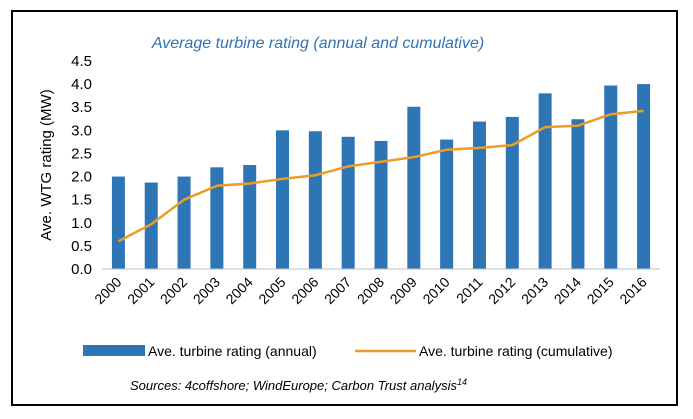  I want to click on x-tick-label: 2001, so click(140, 290).